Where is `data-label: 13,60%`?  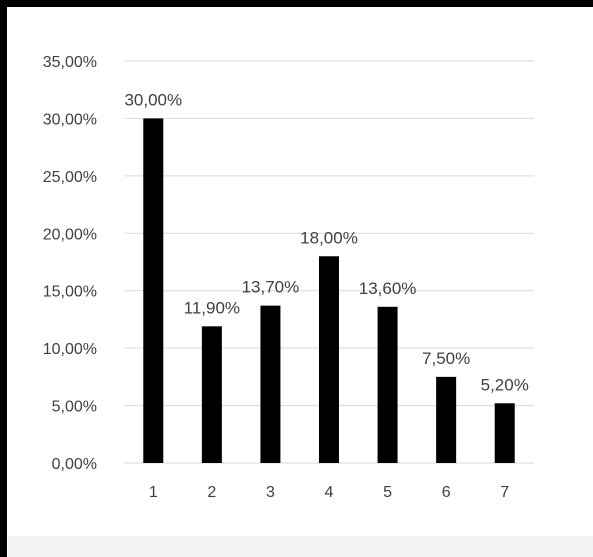 data-label: 13,60% is located at coordinates (388, 288).